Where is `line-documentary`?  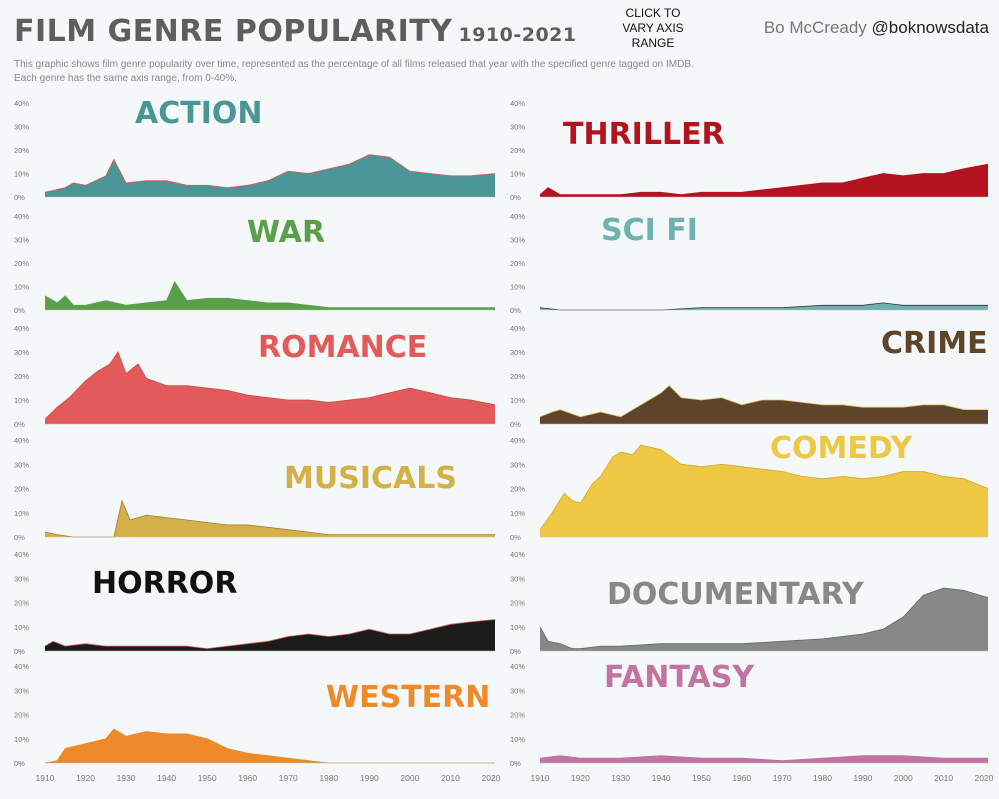
line-documentary is located at coordinates (764, 618).